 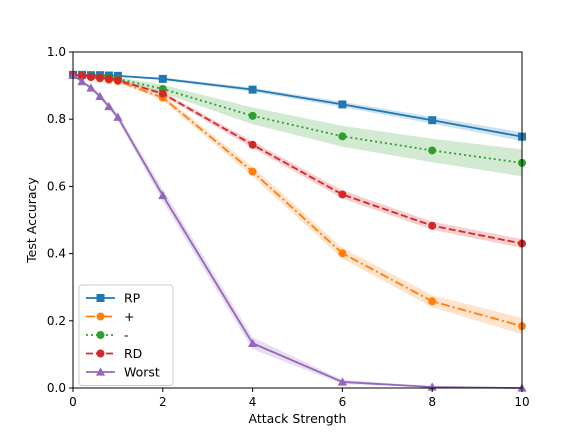 I want to click on legend-label: +, so click(x=129, y=316).